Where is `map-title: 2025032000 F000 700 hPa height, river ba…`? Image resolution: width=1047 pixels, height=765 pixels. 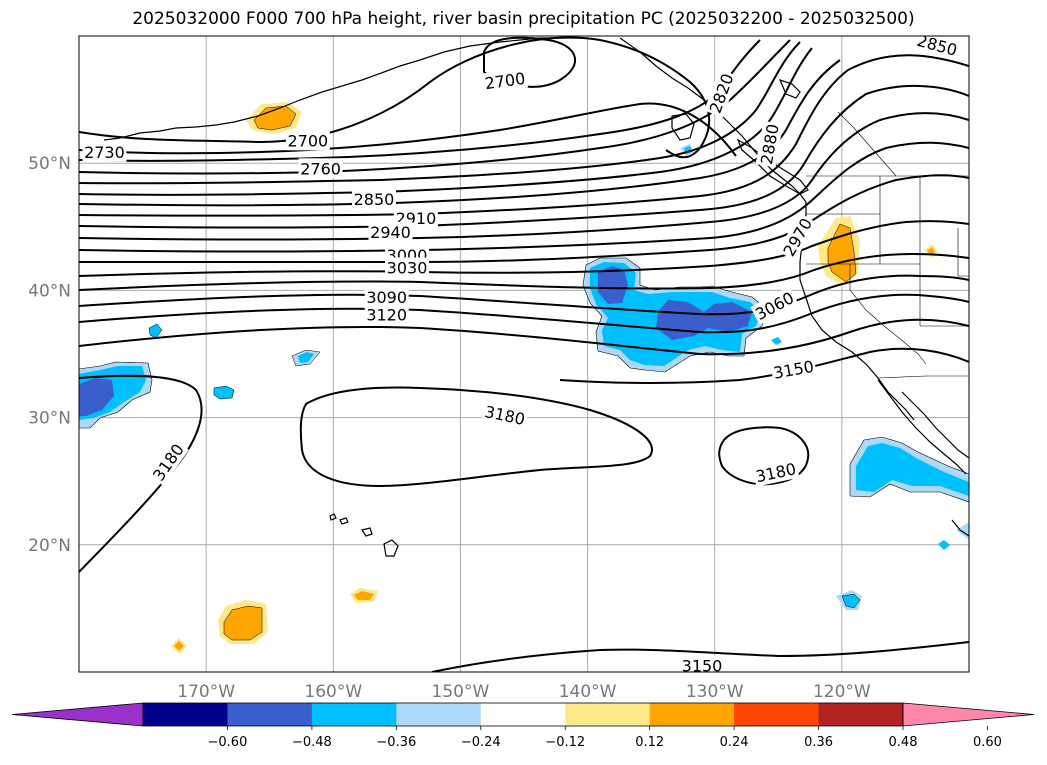
map-title: 2025032000 F000 700 hPa height, river ba… is located at coordinates (523, 19).